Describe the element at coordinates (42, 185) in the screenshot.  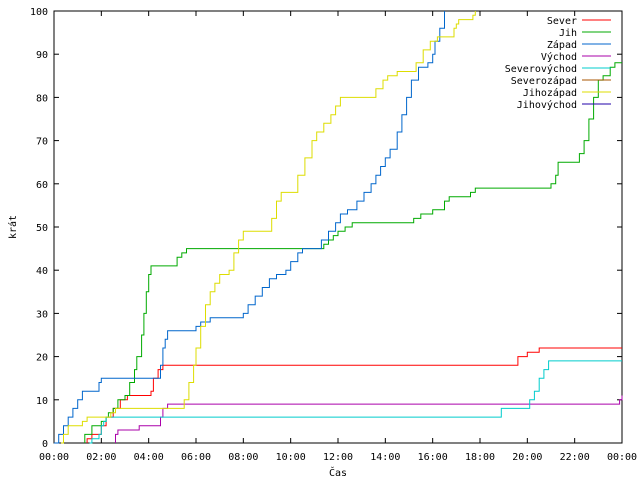
I see `y-tick-label: 60` at that location.